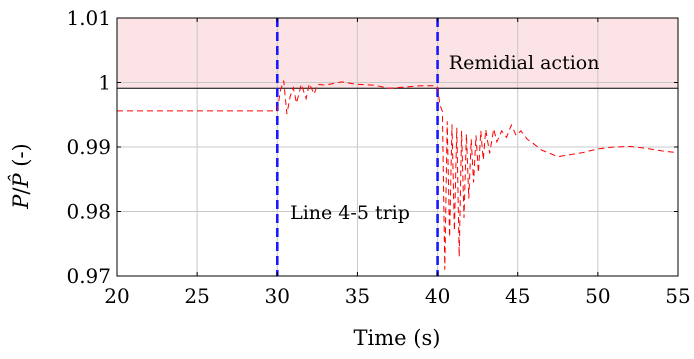 The width and height of the screenshot is (694, 359). I want to click on y-tick-label: 0.98, so click(88, 212).